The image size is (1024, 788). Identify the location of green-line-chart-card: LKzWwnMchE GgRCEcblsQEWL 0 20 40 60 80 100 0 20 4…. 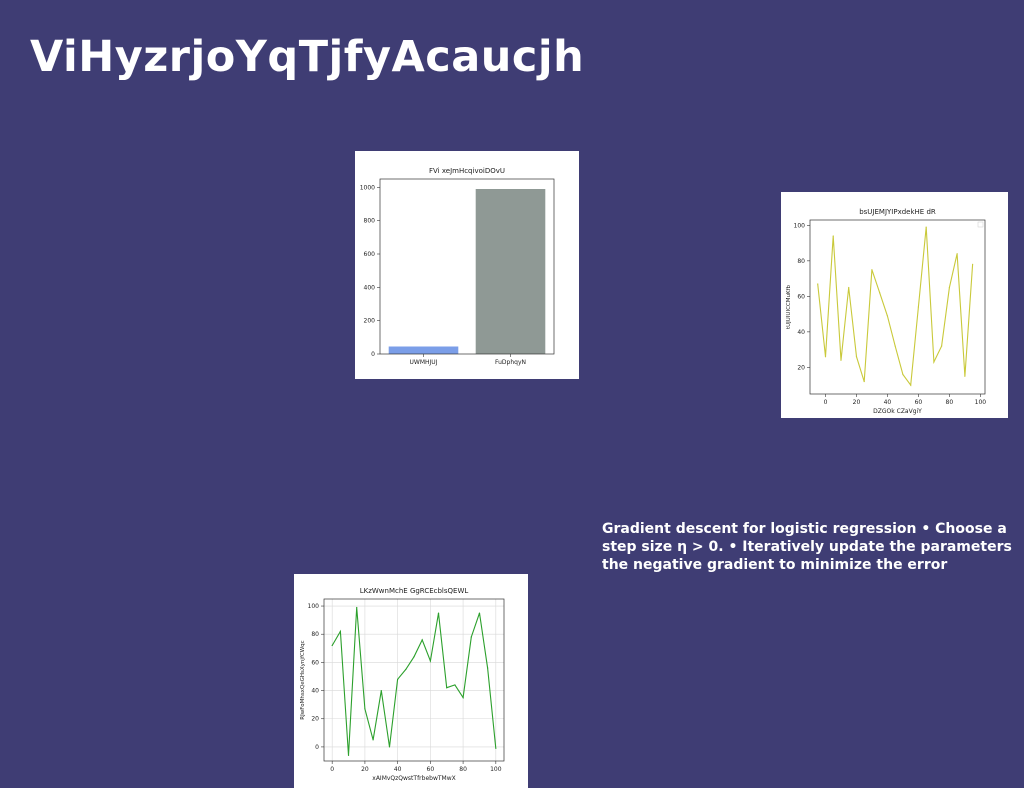
(411, 681).